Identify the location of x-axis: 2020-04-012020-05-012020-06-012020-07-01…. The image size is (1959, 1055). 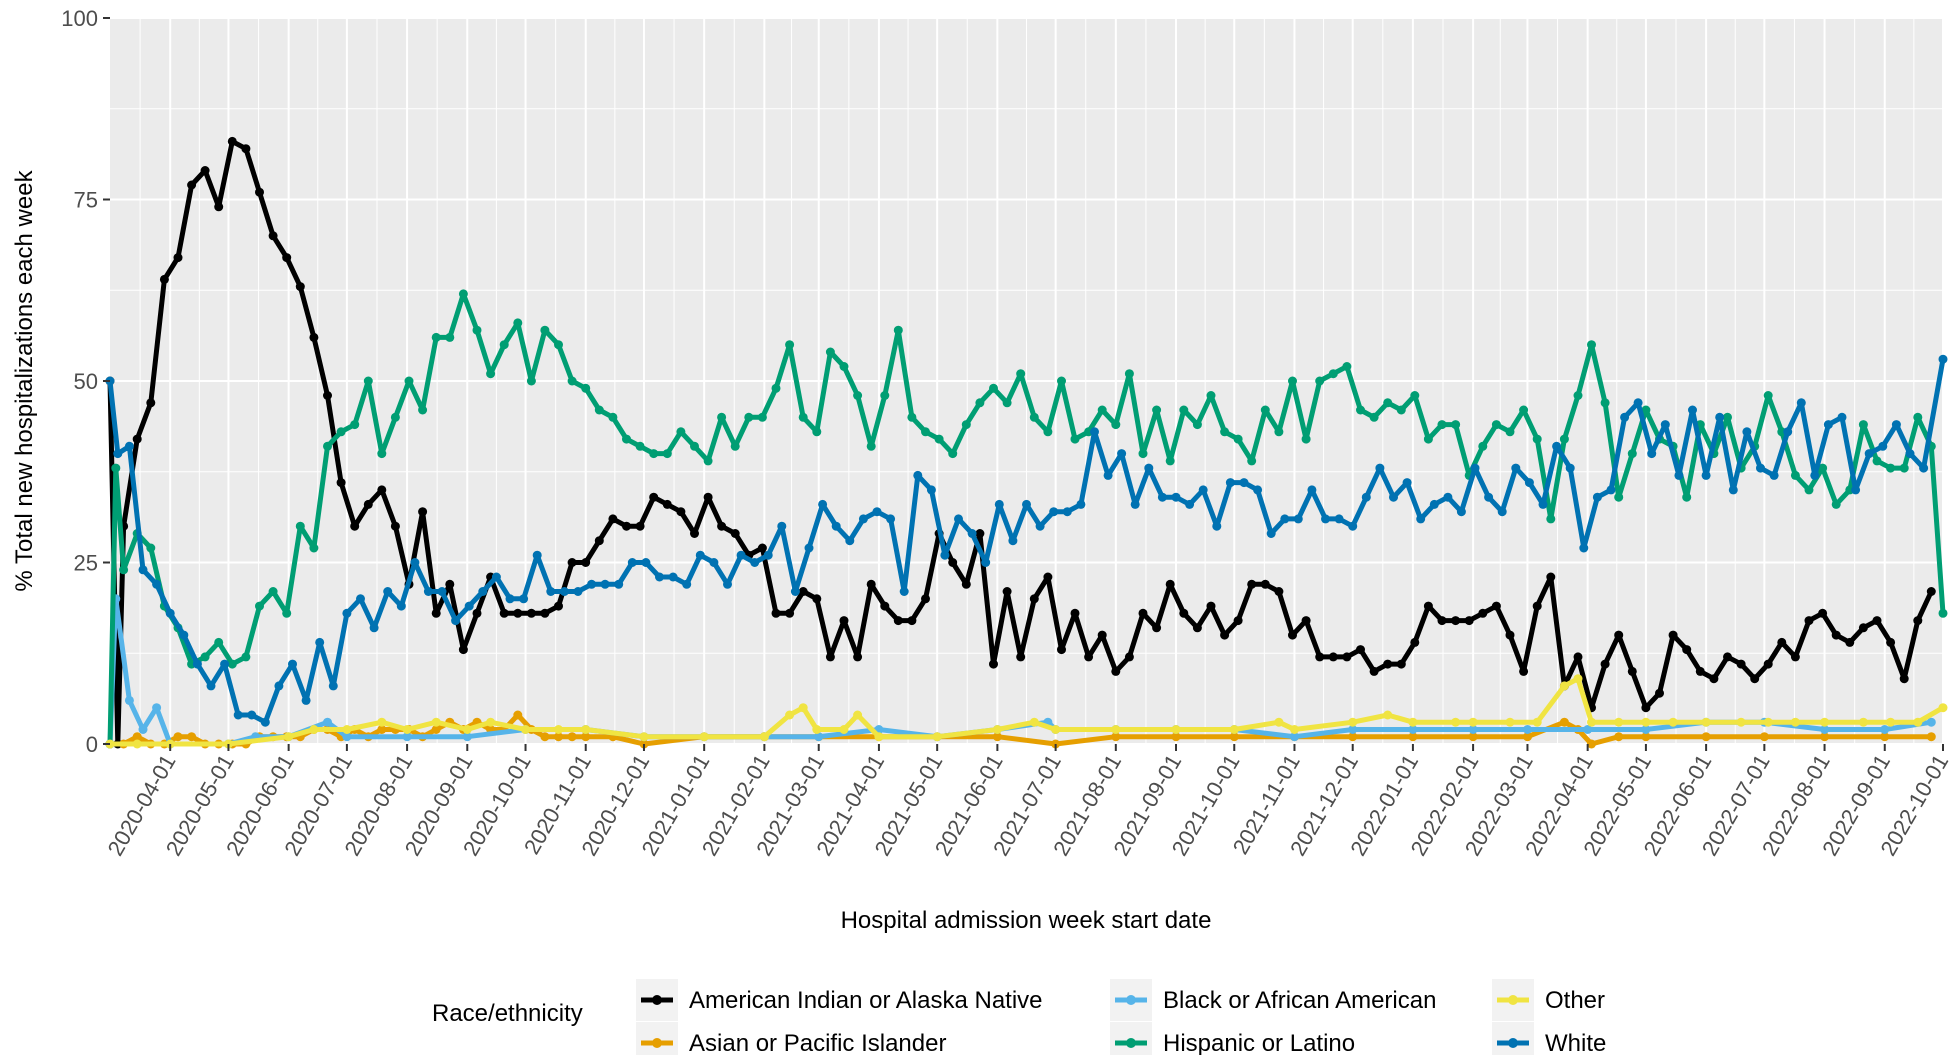
(1028, 802).